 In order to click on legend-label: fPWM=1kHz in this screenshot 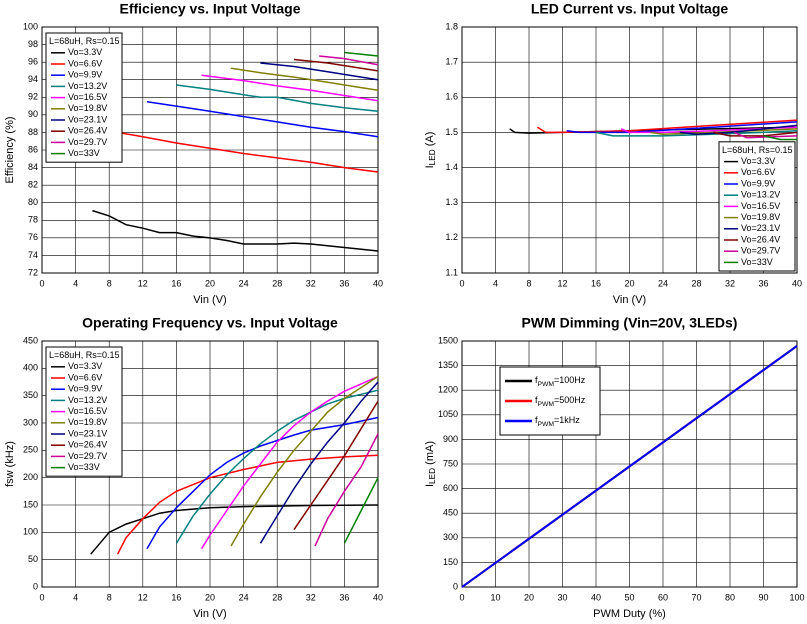, I will do `click(557, 421)`.